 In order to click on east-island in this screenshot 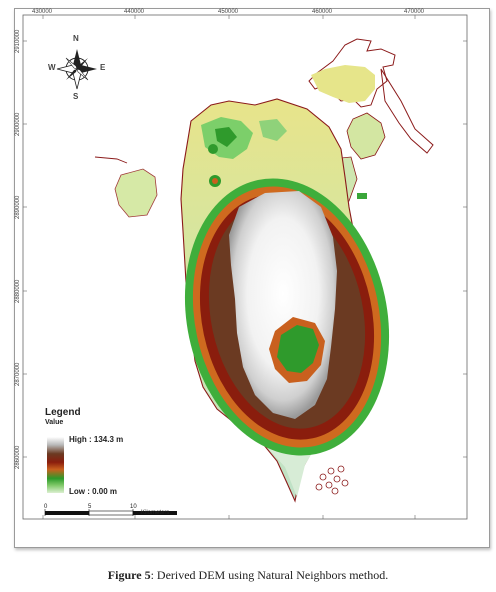, I will do `click(366, 136)`.